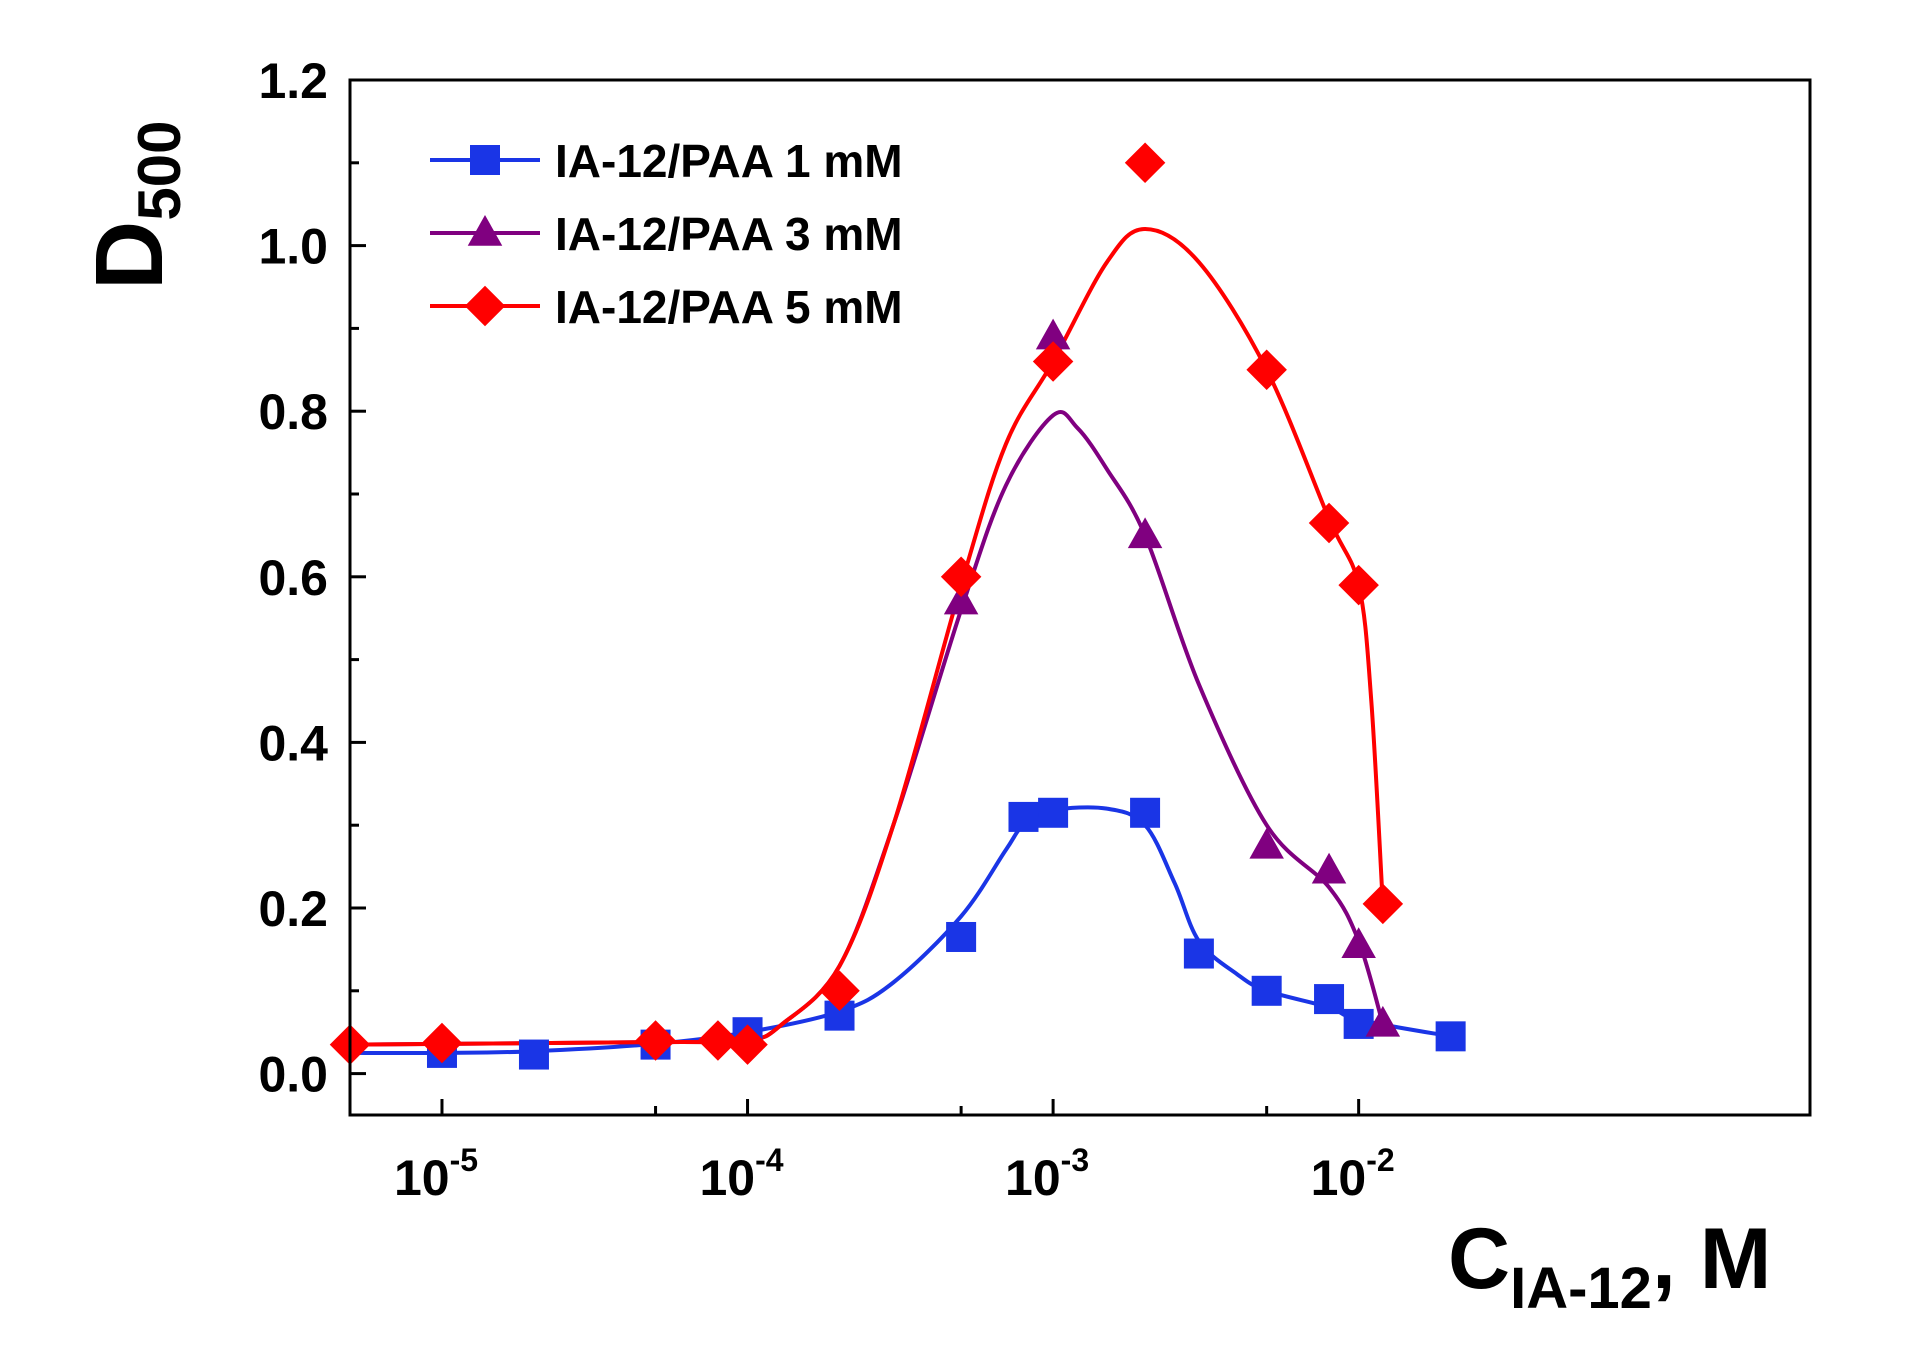  I want to click on x-axis-title-suffix: , M, so click(1711, 1259).